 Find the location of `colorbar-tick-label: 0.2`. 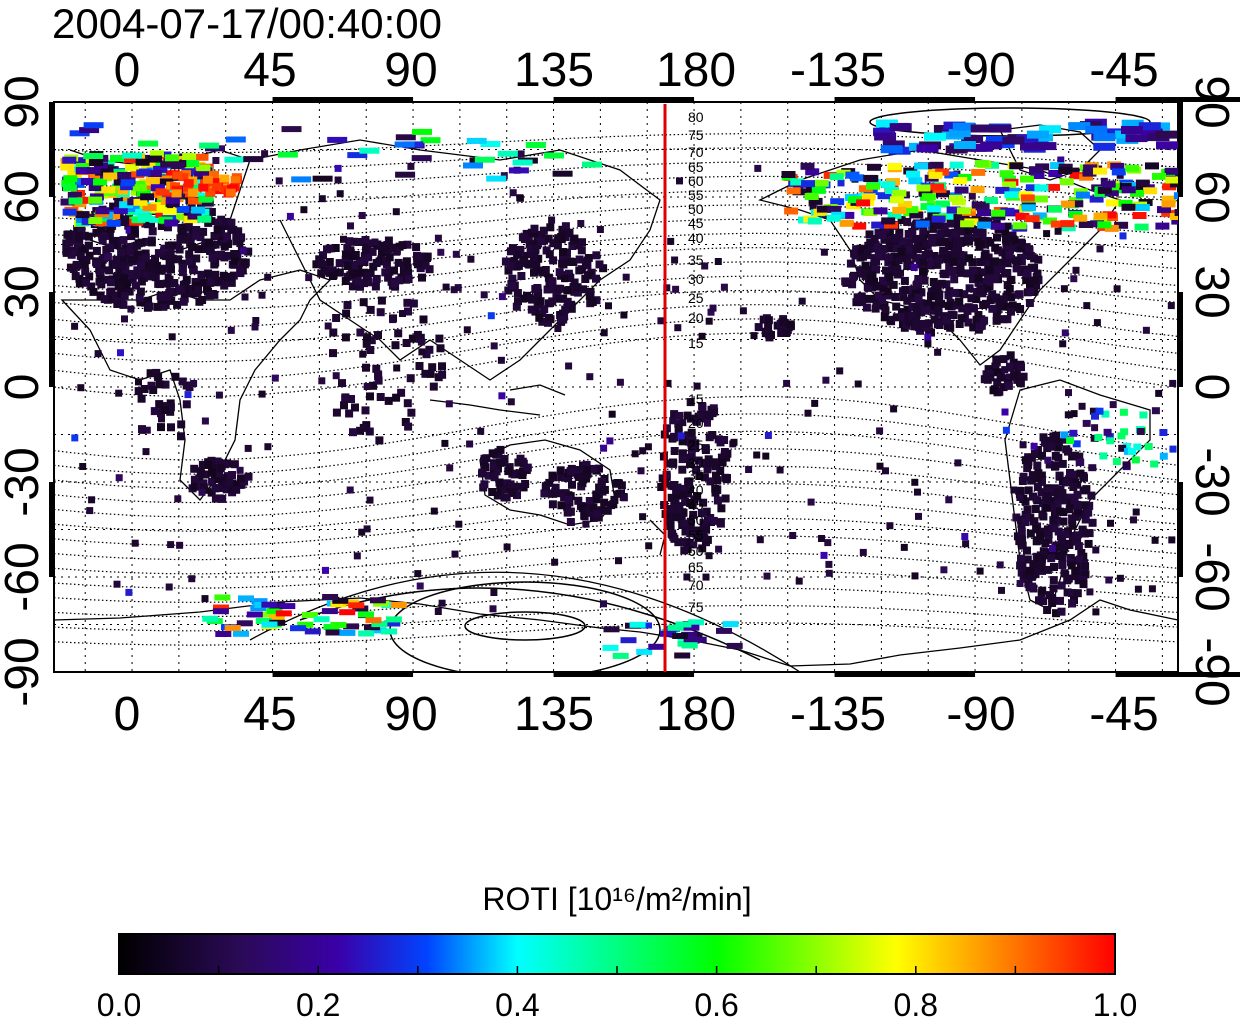

colorbar-tick-label: 0.2 is located at coordinates (318, 1005).